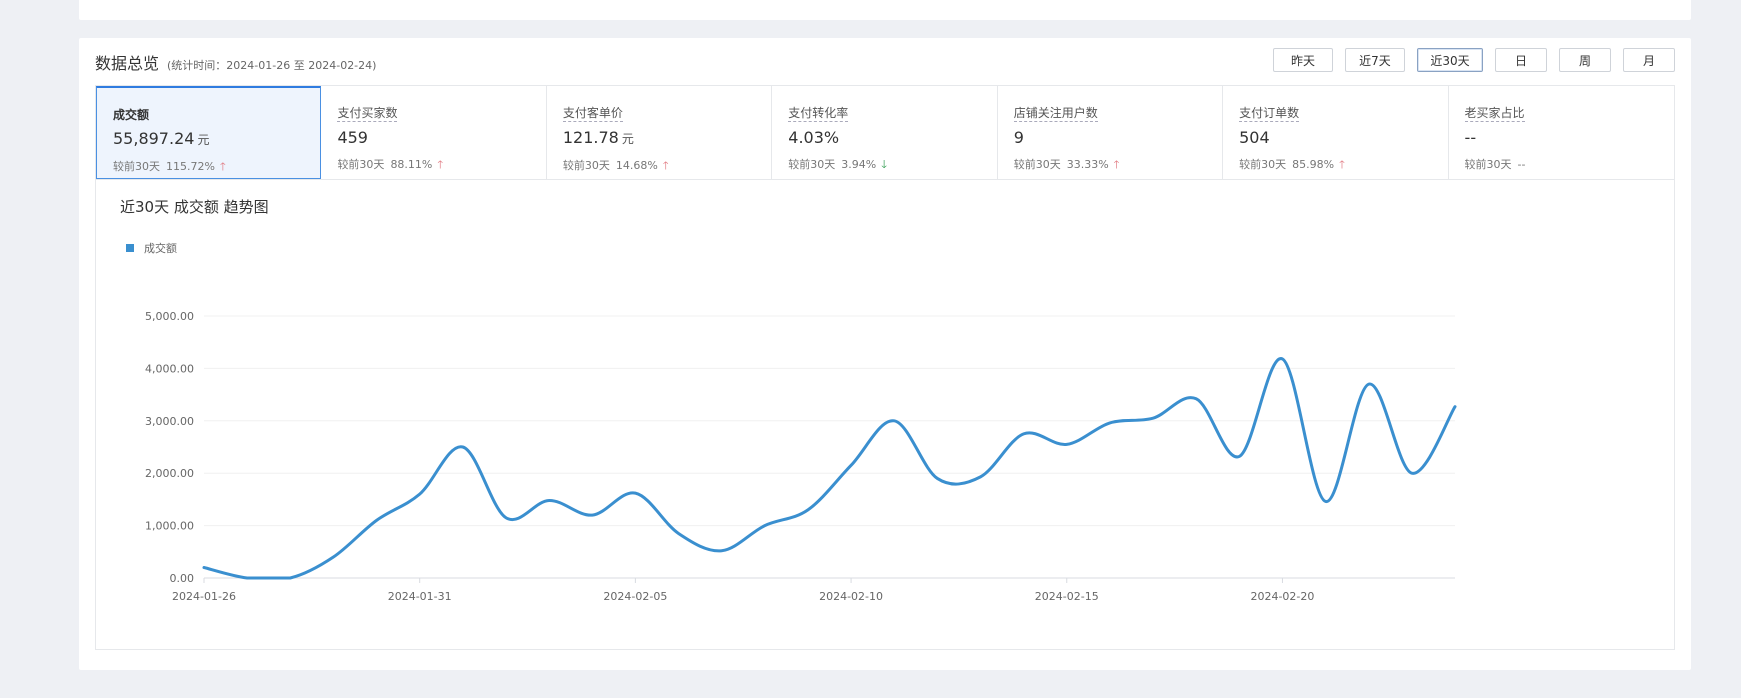 This screenshot has height=698, width=1741. I want to click on metric-value: 459, so click(352, 137).